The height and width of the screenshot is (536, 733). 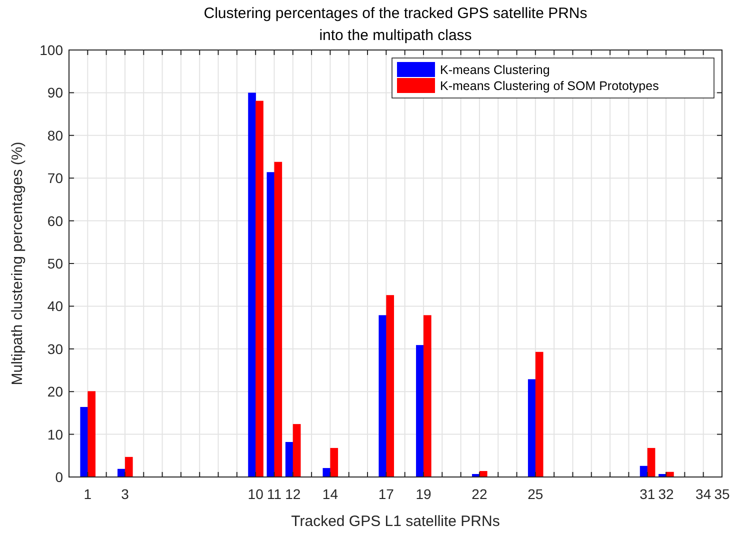 I want to click on x-tick-label: 10, so click(x=256, y=494).